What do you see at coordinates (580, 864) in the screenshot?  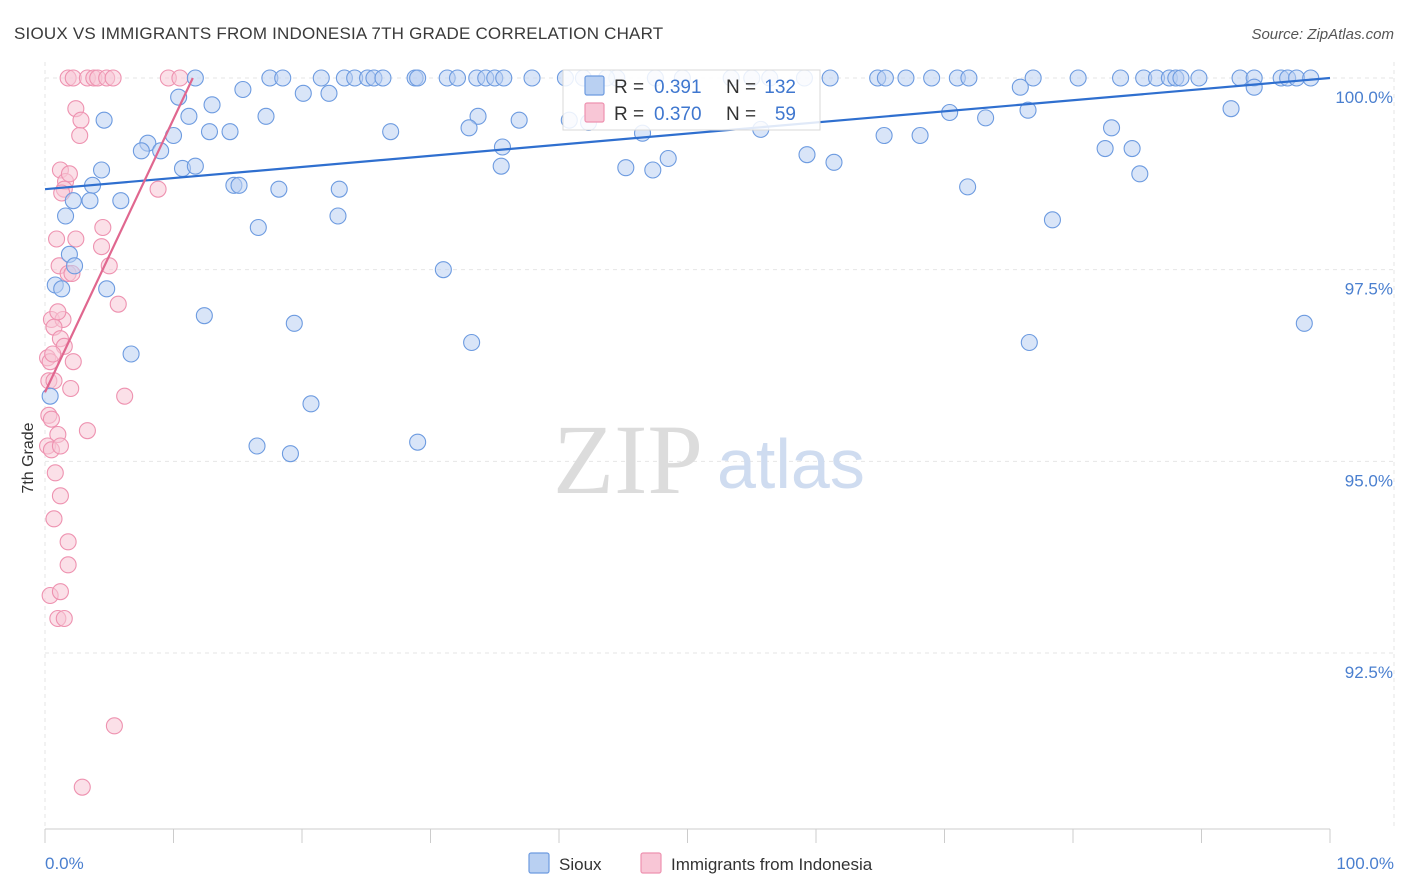 I see `legend-label-sioux: Sioux` at bounding box center [580, 864].